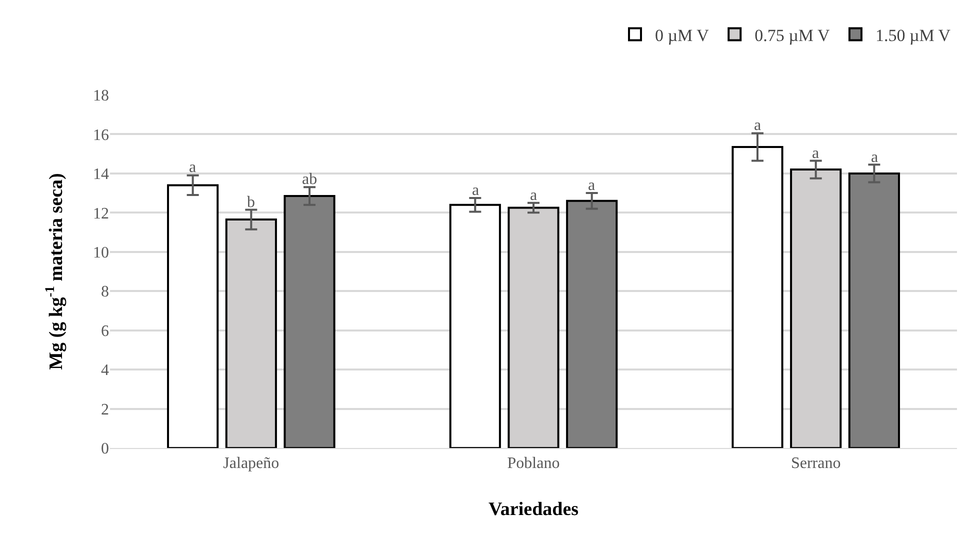  I want to click on y-tick-label: 6, so click(105, 331).